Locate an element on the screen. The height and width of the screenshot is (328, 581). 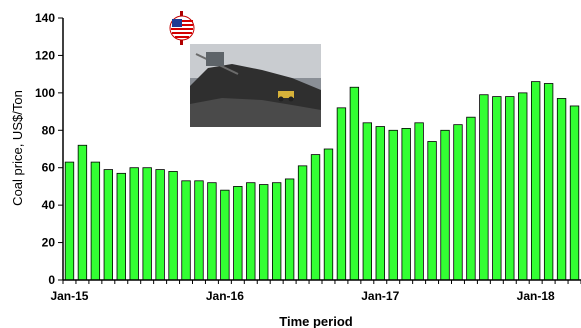
y-tick-label-0: 0 is located at coordinates (51, 280).